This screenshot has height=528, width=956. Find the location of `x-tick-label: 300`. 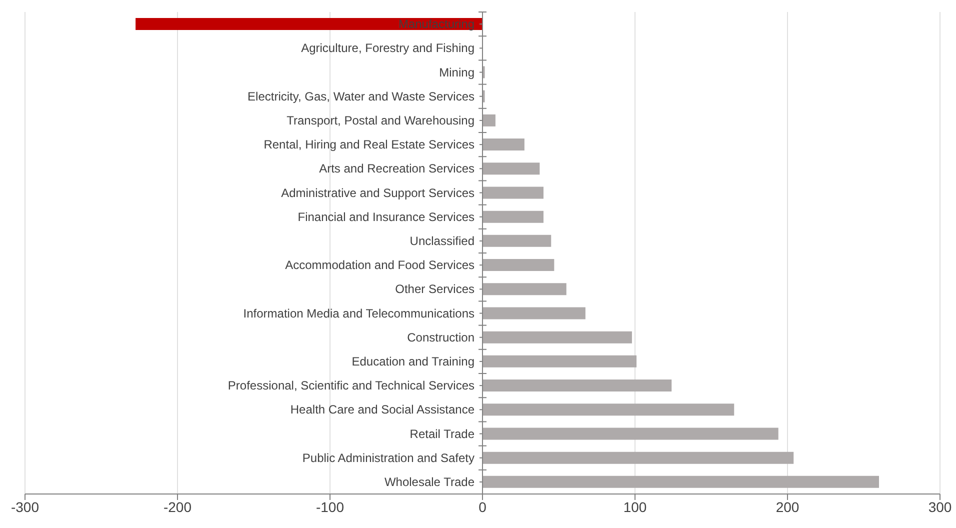

x-tick-label: 300 is located at coordinates (940, 506).